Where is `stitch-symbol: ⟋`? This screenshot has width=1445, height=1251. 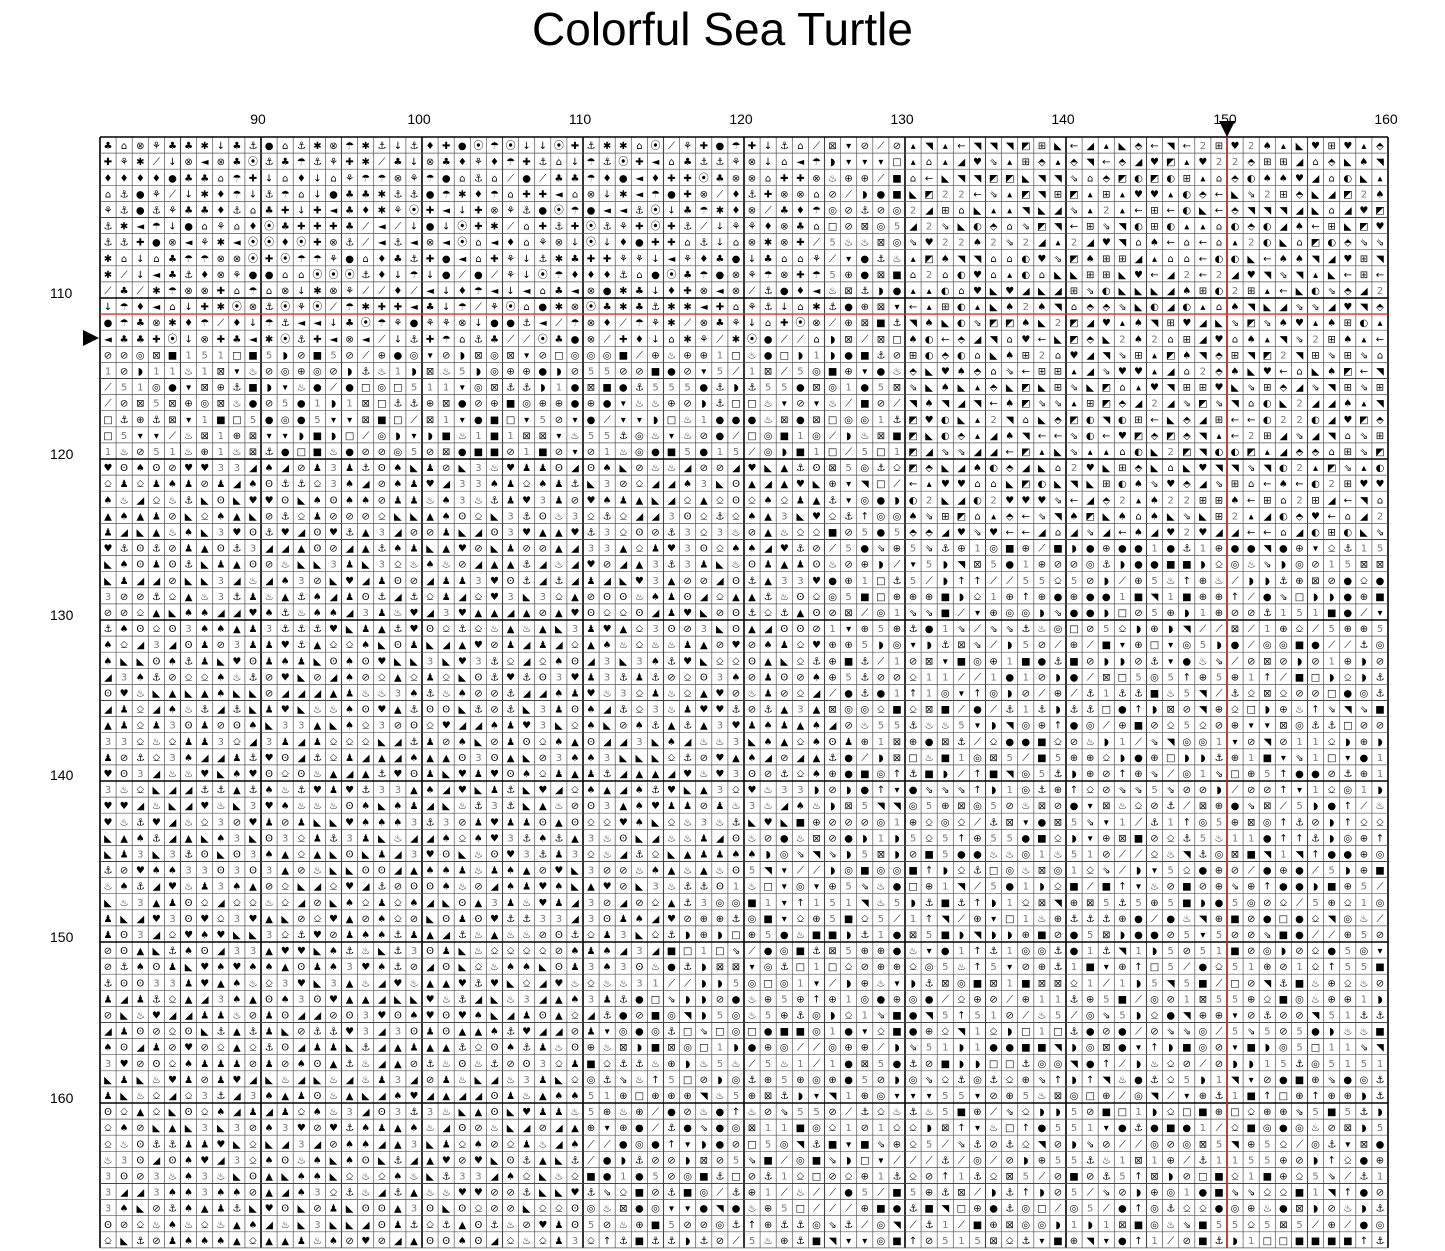 stitch-symbol: ⟋ is located at coordinates (478, 307).